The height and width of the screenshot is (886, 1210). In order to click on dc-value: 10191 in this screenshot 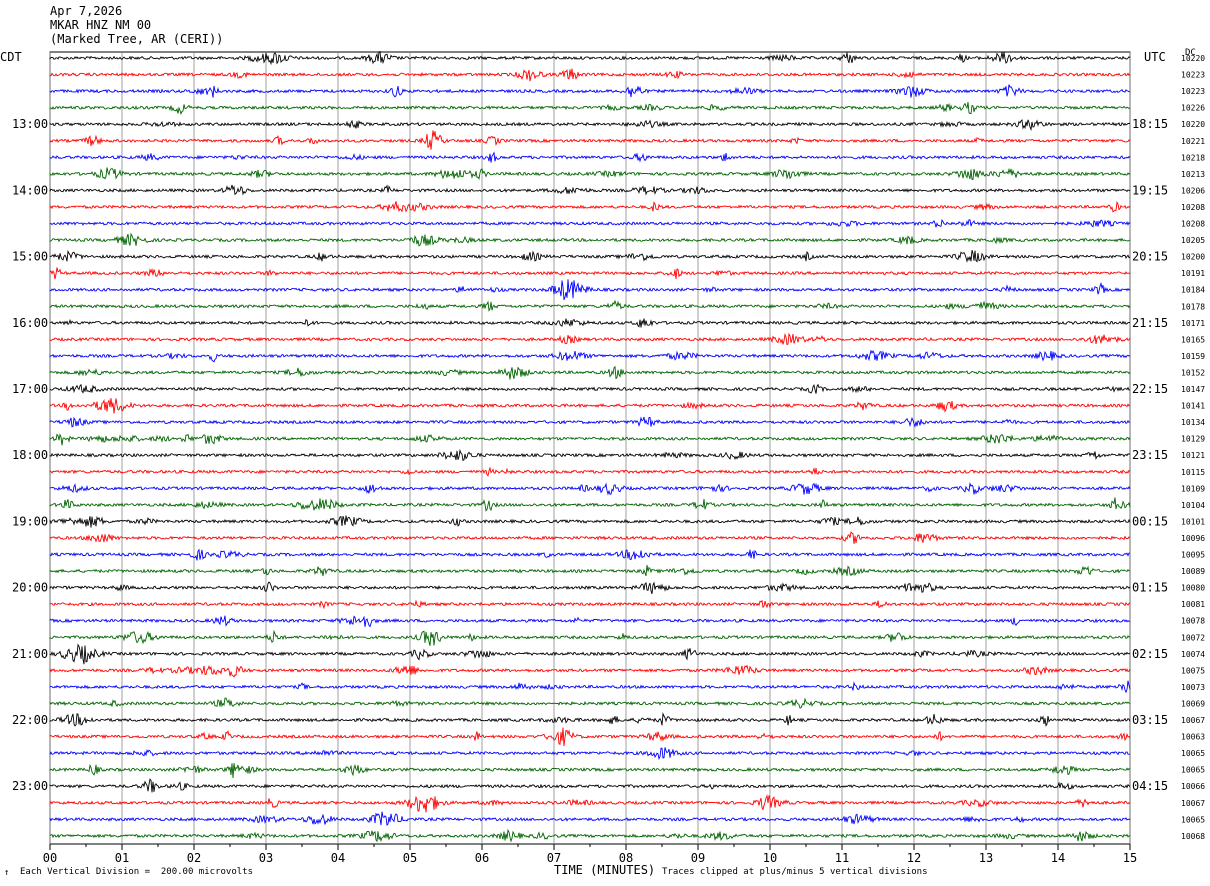, I will do `click(1193, 273)`.